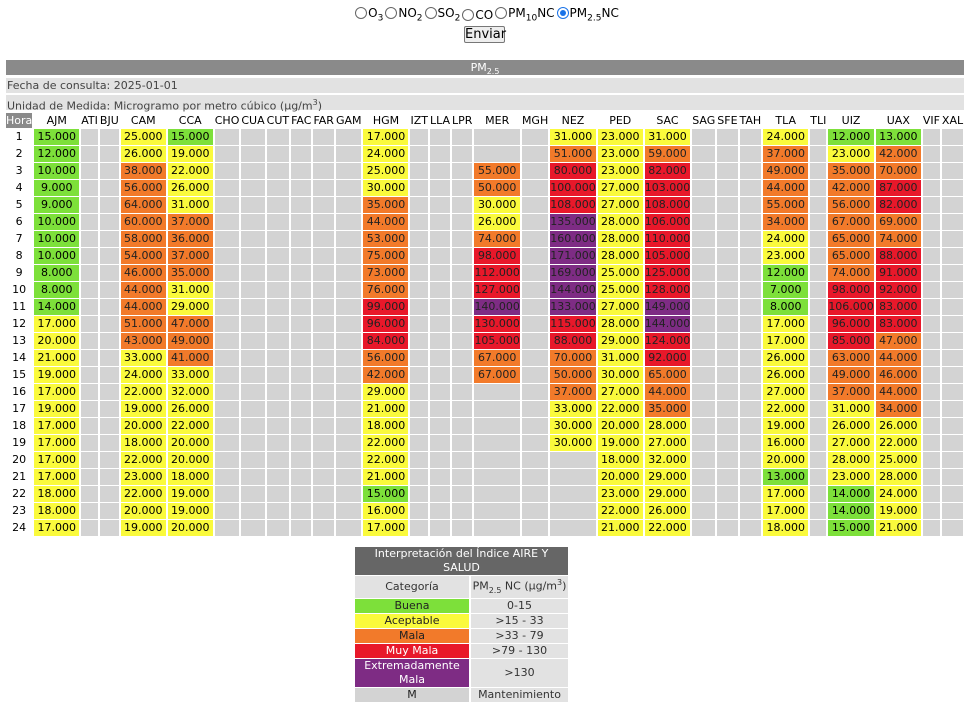 This screenshot has height=703, width=972. Describe the element at coordinates (750, 121) in the screenshot. I see `station-header-tah: TAH` at that location.